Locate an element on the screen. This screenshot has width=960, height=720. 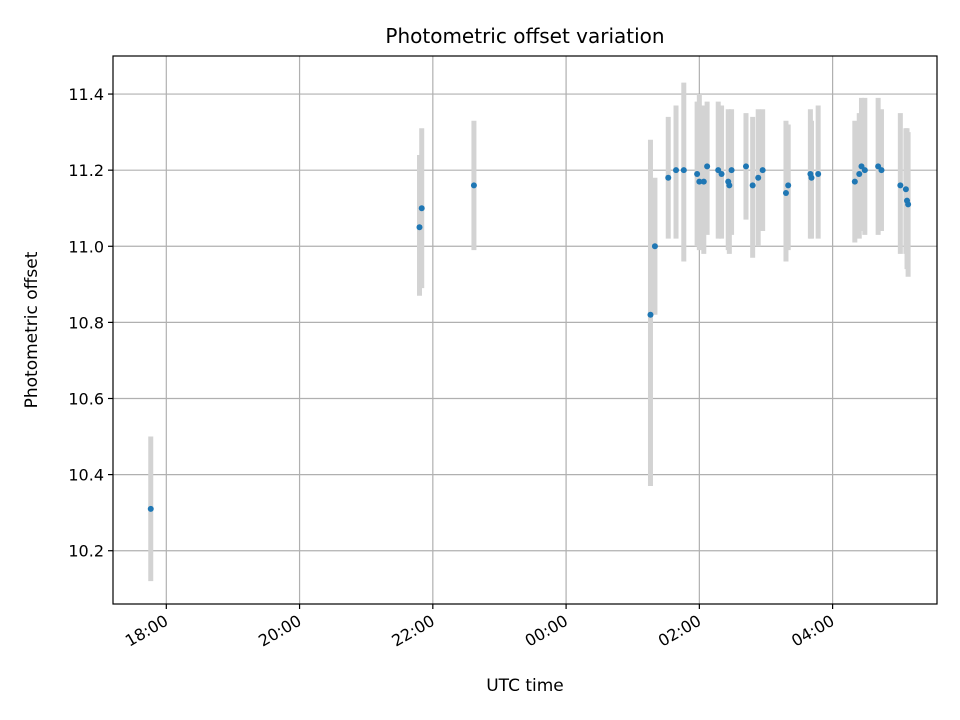
y-tick-label: 10.2 is located at coordinates (86, 551).